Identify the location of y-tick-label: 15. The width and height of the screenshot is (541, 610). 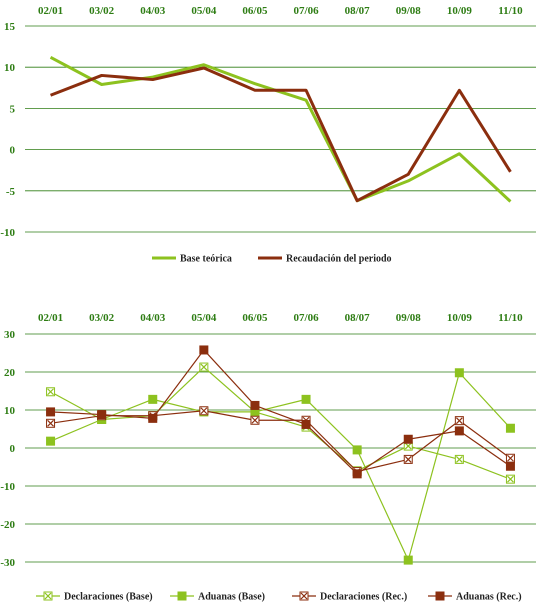
(10, 27).